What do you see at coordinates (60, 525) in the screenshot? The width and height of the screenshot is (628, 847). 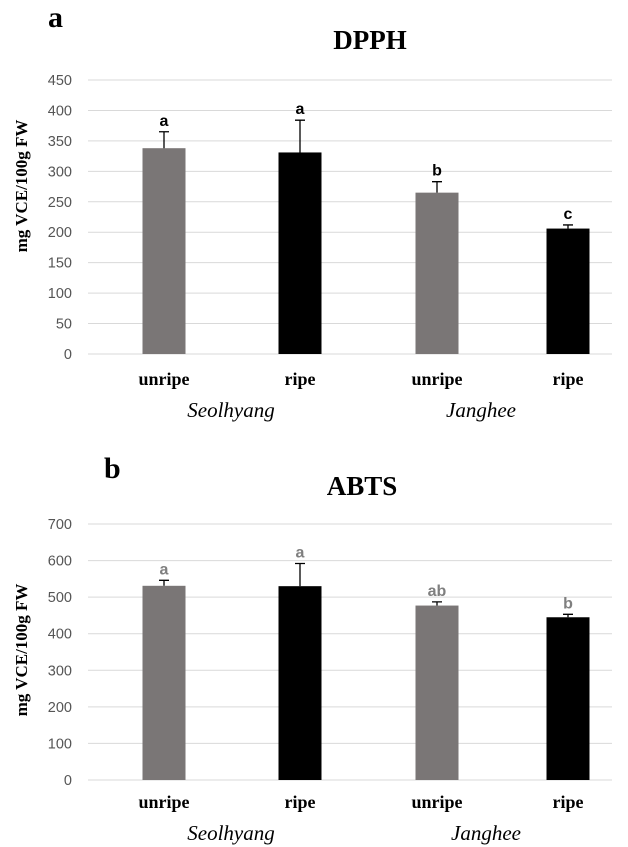 I see `chart-b-ytick-label: 700` at bounding box center [60, 525].